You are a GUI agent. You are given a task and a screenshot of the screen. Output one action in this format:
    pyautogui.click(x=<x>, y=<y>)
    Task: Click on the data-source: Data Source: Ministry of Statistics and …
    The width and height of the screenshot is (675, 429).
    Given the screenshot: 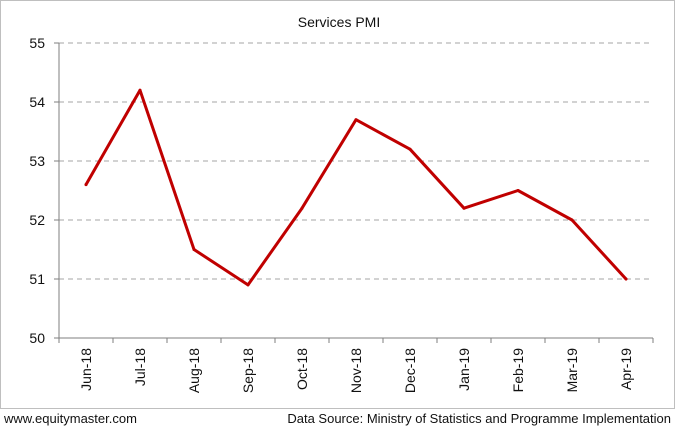 What is the action you would take?
    pyautogui.click(x=479, y=418)
    